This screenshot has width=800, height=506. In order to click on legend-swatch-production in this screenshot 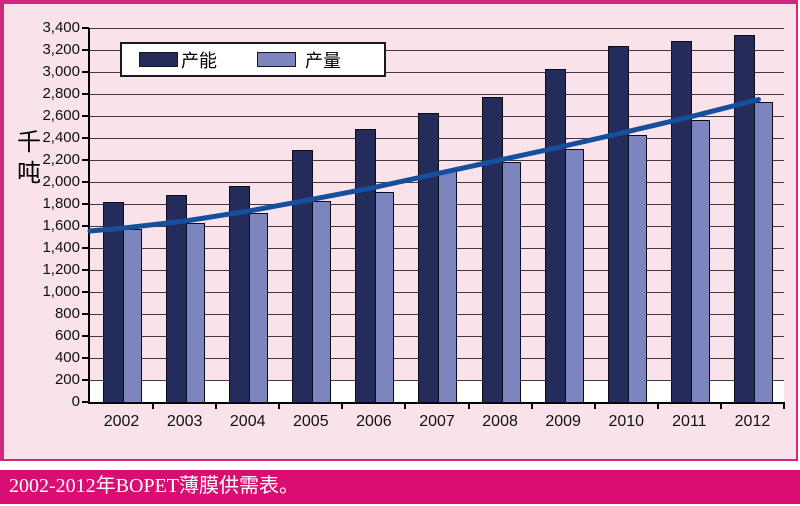, I will do `click(276, 59)`.